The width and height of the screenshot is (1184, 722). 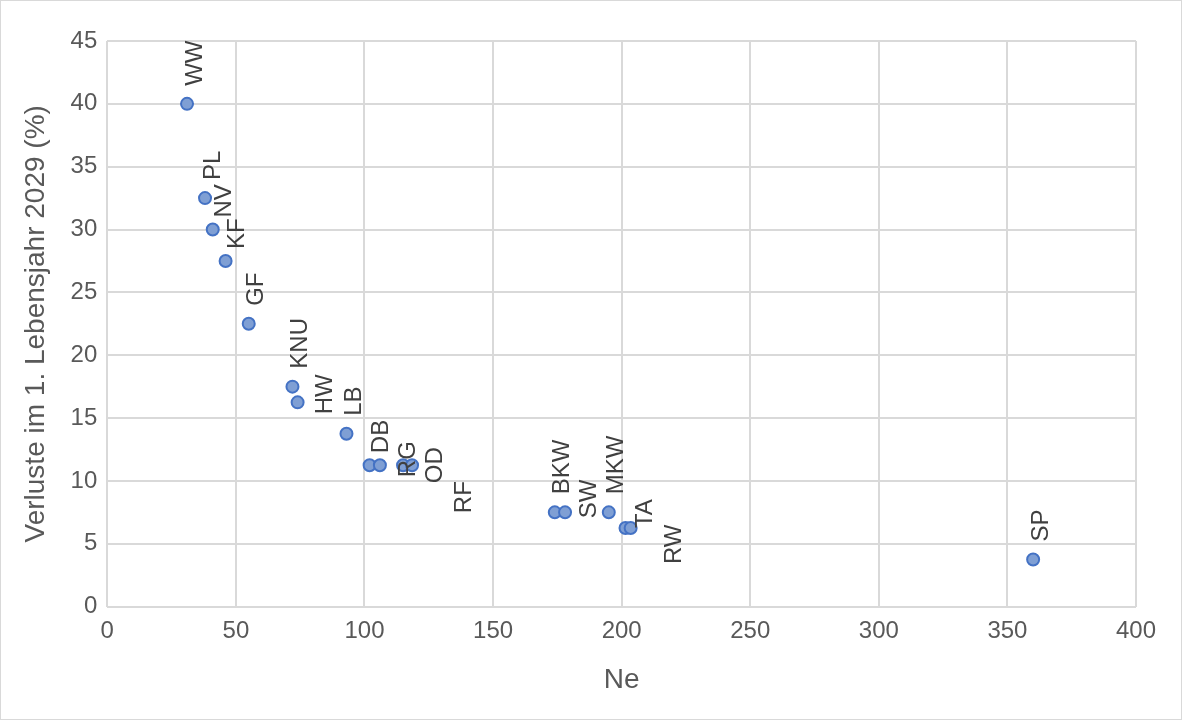 I want to click on x-tick-label: 200, so click(x=621, y=629).